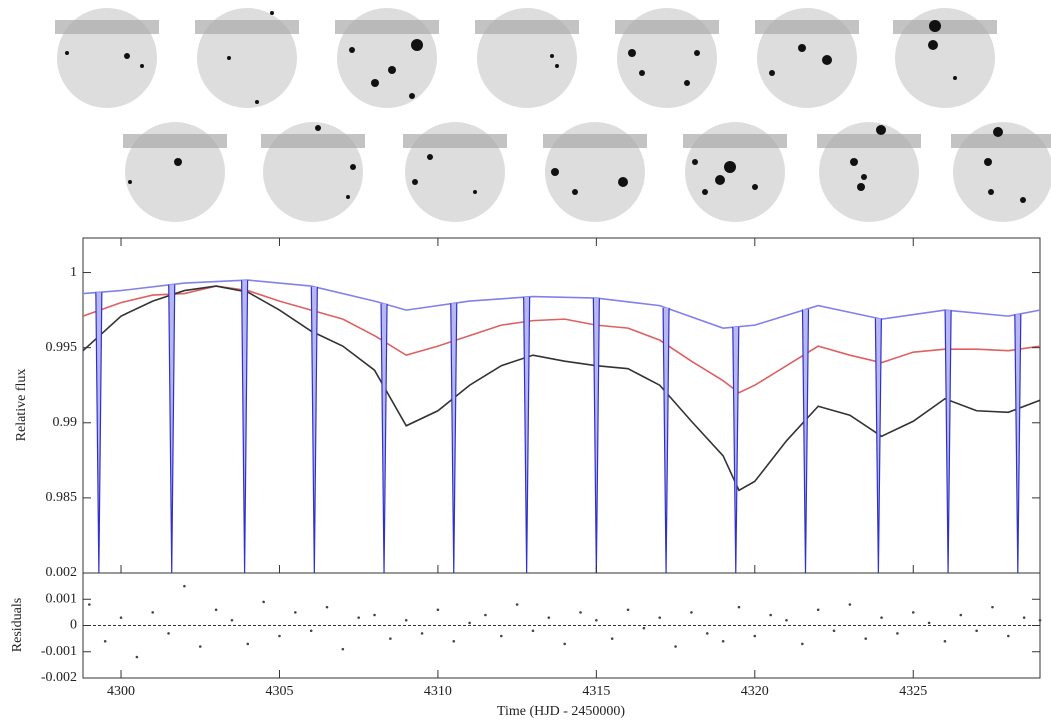 This screenshot has height=726, width=1051. I want to click on y-tick-label: -0.002, so click(59, 677).